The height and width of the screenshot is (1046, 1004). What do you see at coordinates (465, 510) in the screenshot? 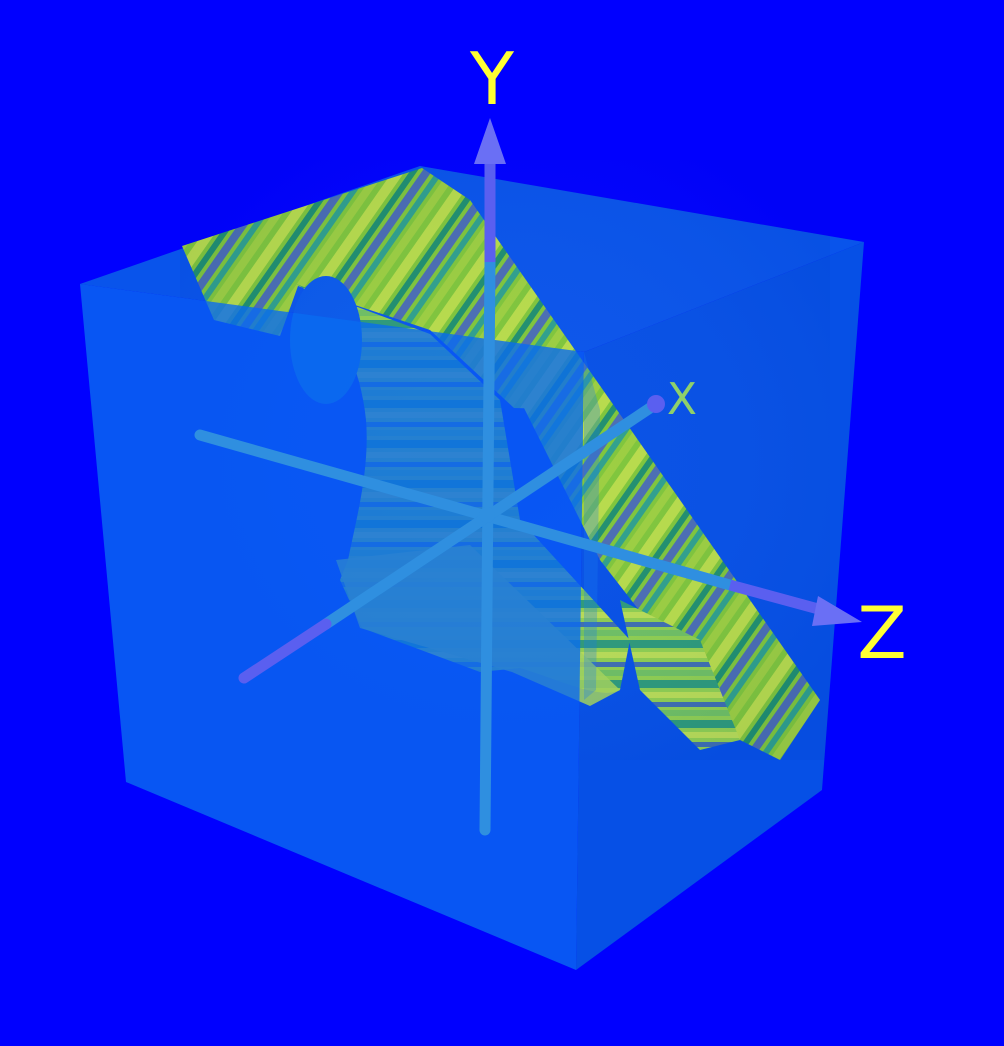
I see `z-axis-shaft` at bounding box center [465, 510].